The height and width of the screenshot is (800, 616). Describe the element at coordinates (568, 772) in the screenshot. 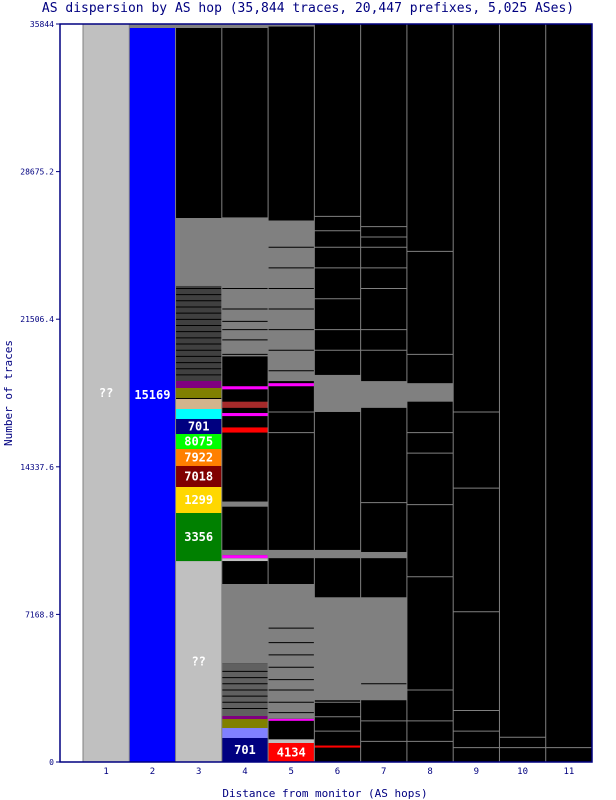

I see `x-tick-label: 11` at that location.